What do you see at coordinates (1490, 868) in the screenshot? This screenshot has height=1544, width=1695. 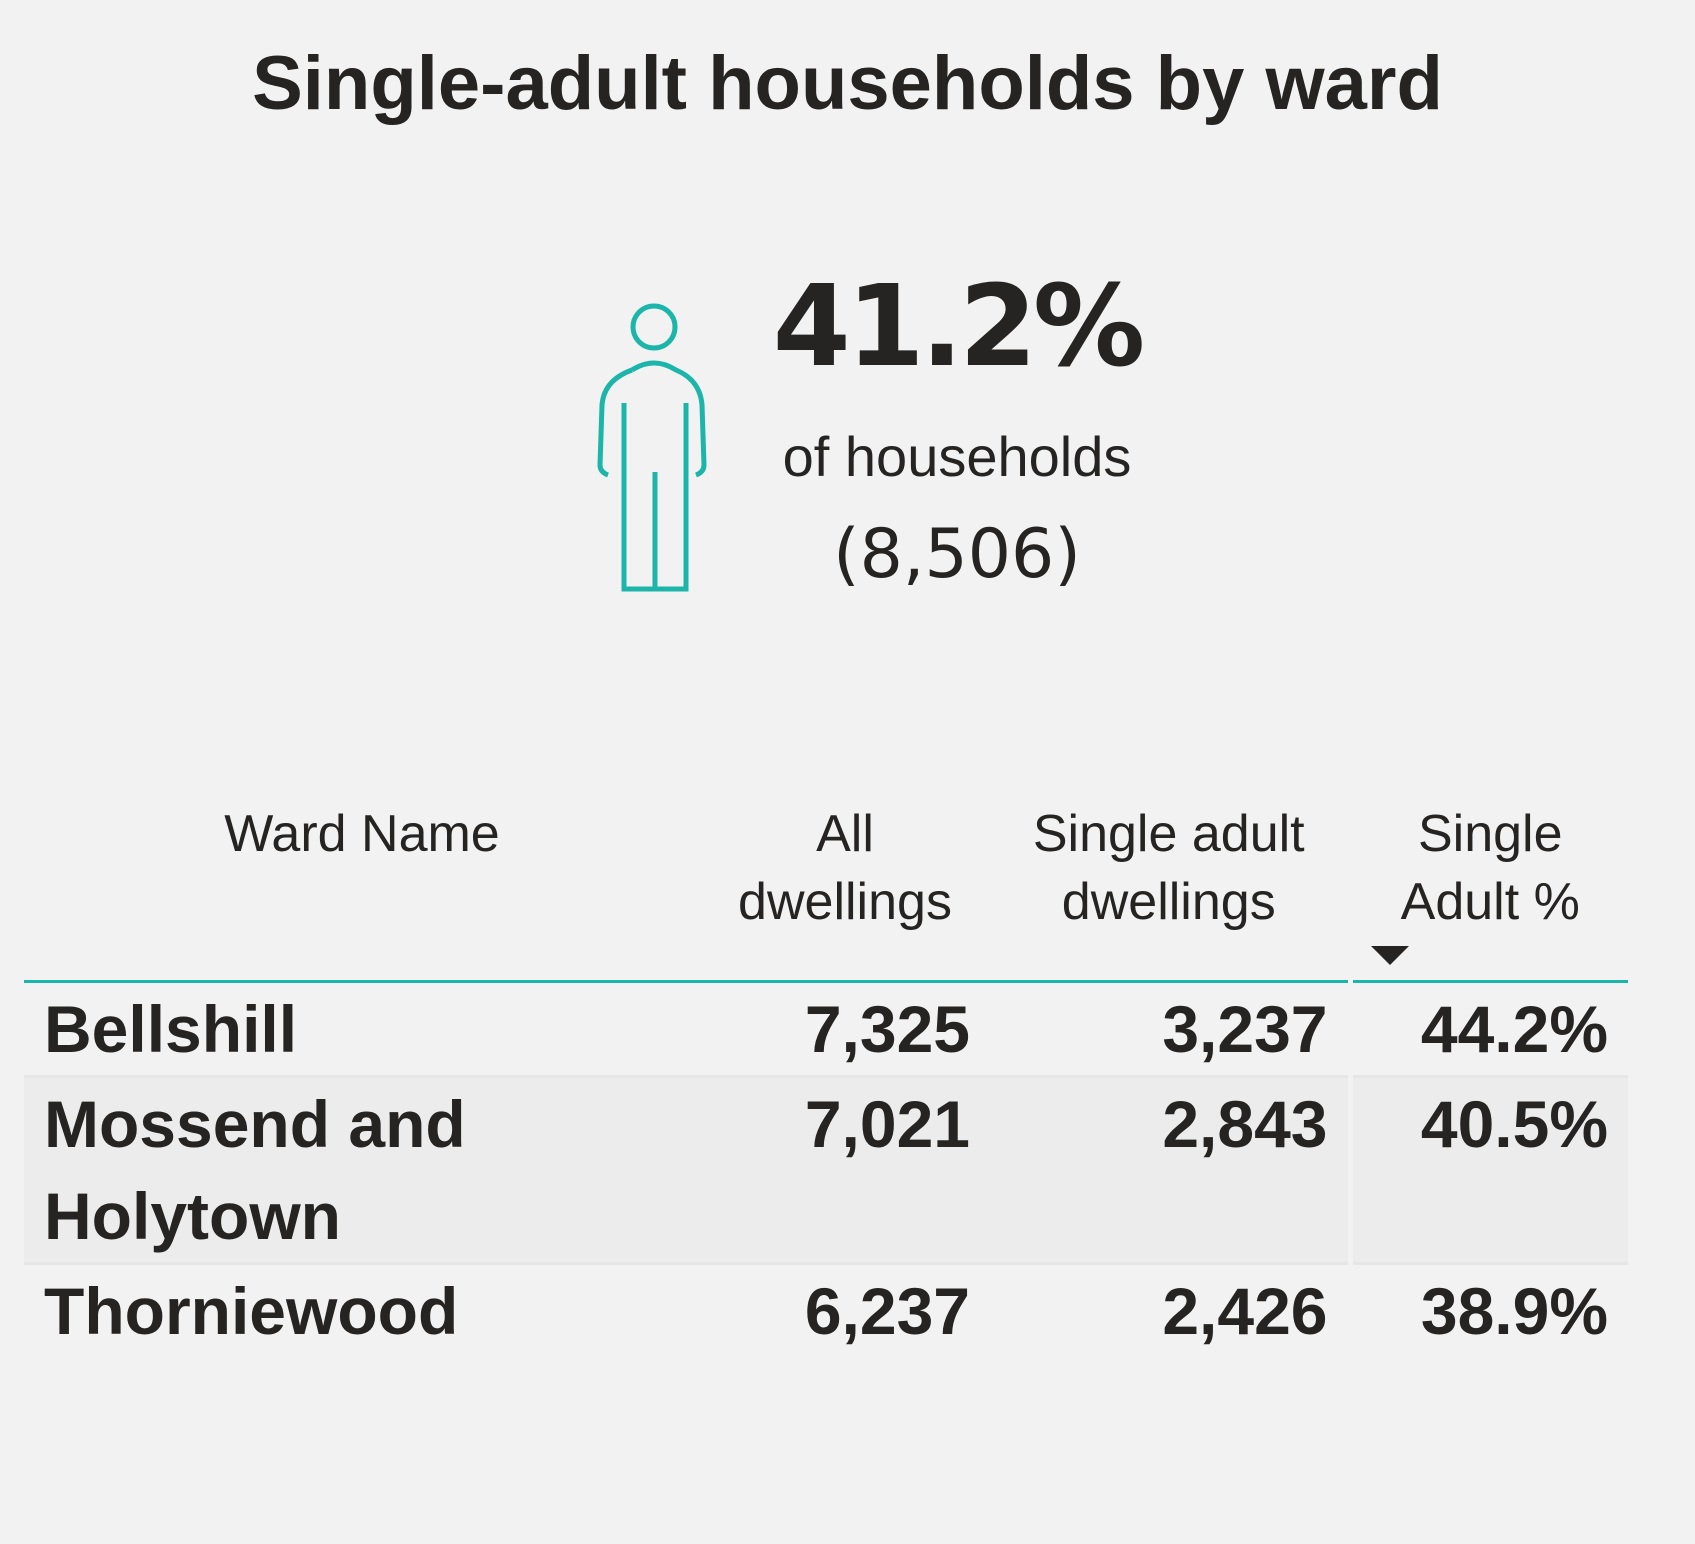 I see `header-text: Single Adult %` at bounding box center [1490, 868].